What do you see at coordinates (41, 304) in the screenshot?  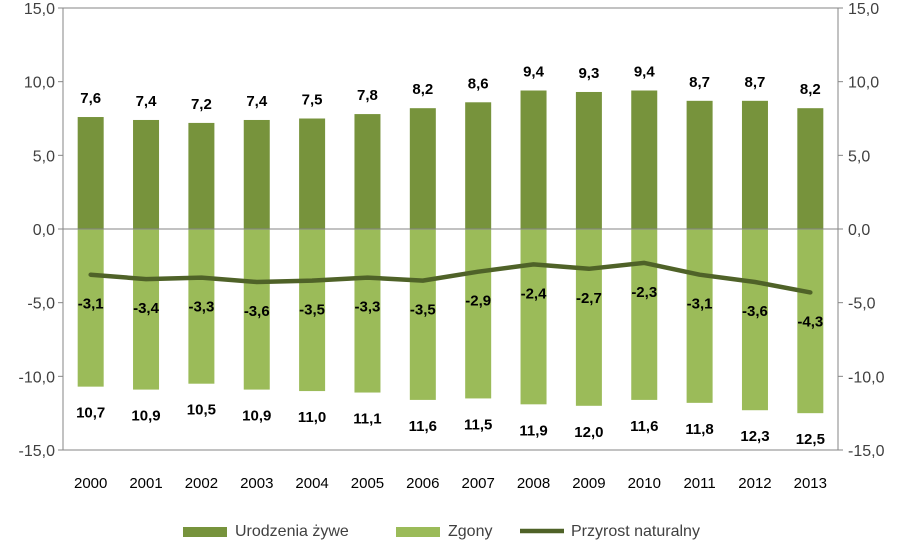 I see `left-y-tick-label: -5,0` at bounding box center [41, 304].